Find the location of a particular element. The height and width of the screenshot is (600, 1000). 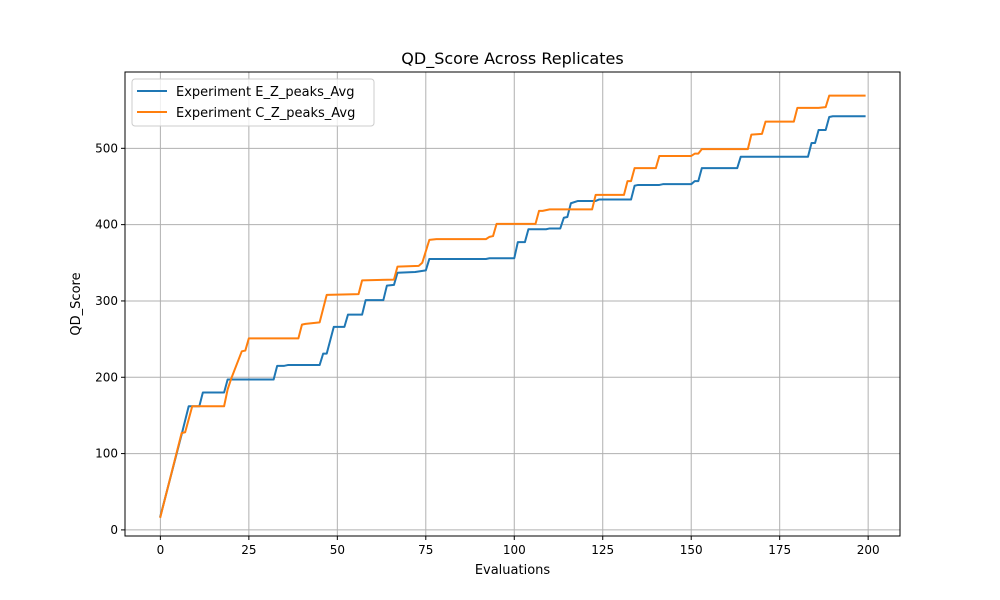

legend-label-1: Experiment E_Z_peaks_Avg is located at coordinates (265, 92).